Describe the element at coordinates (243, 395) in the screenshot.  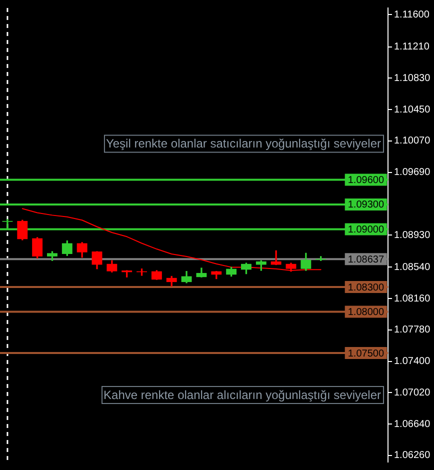
I see `annotation: Kahve renkte olanlar alıcıların yoğunlaştığı seviyeler` at that location.